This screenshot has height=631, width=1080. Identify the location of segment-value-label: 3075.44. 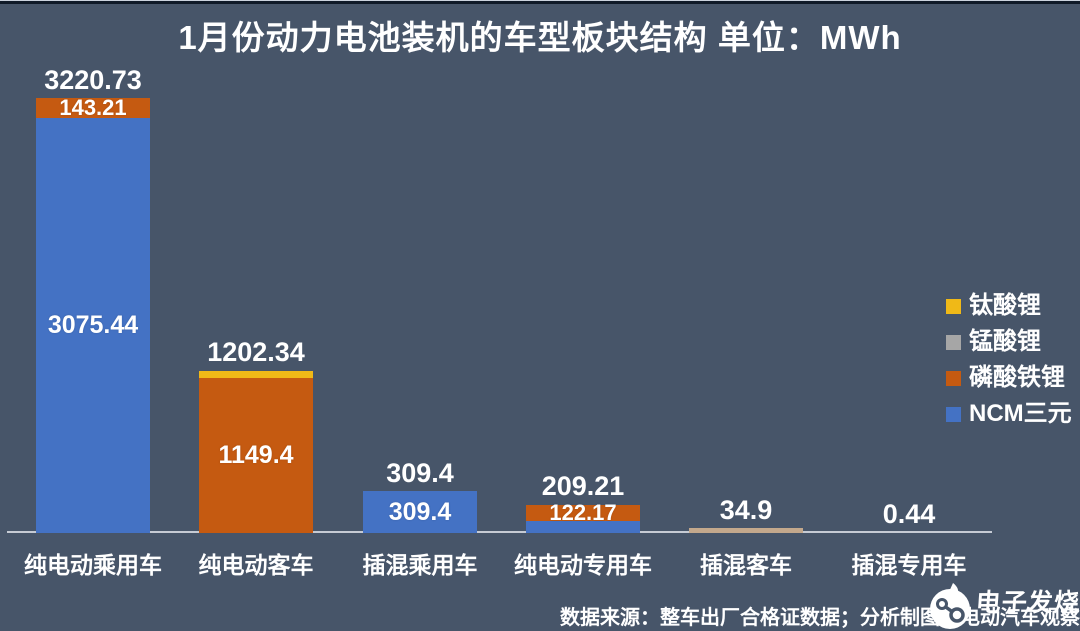
(93, 324).